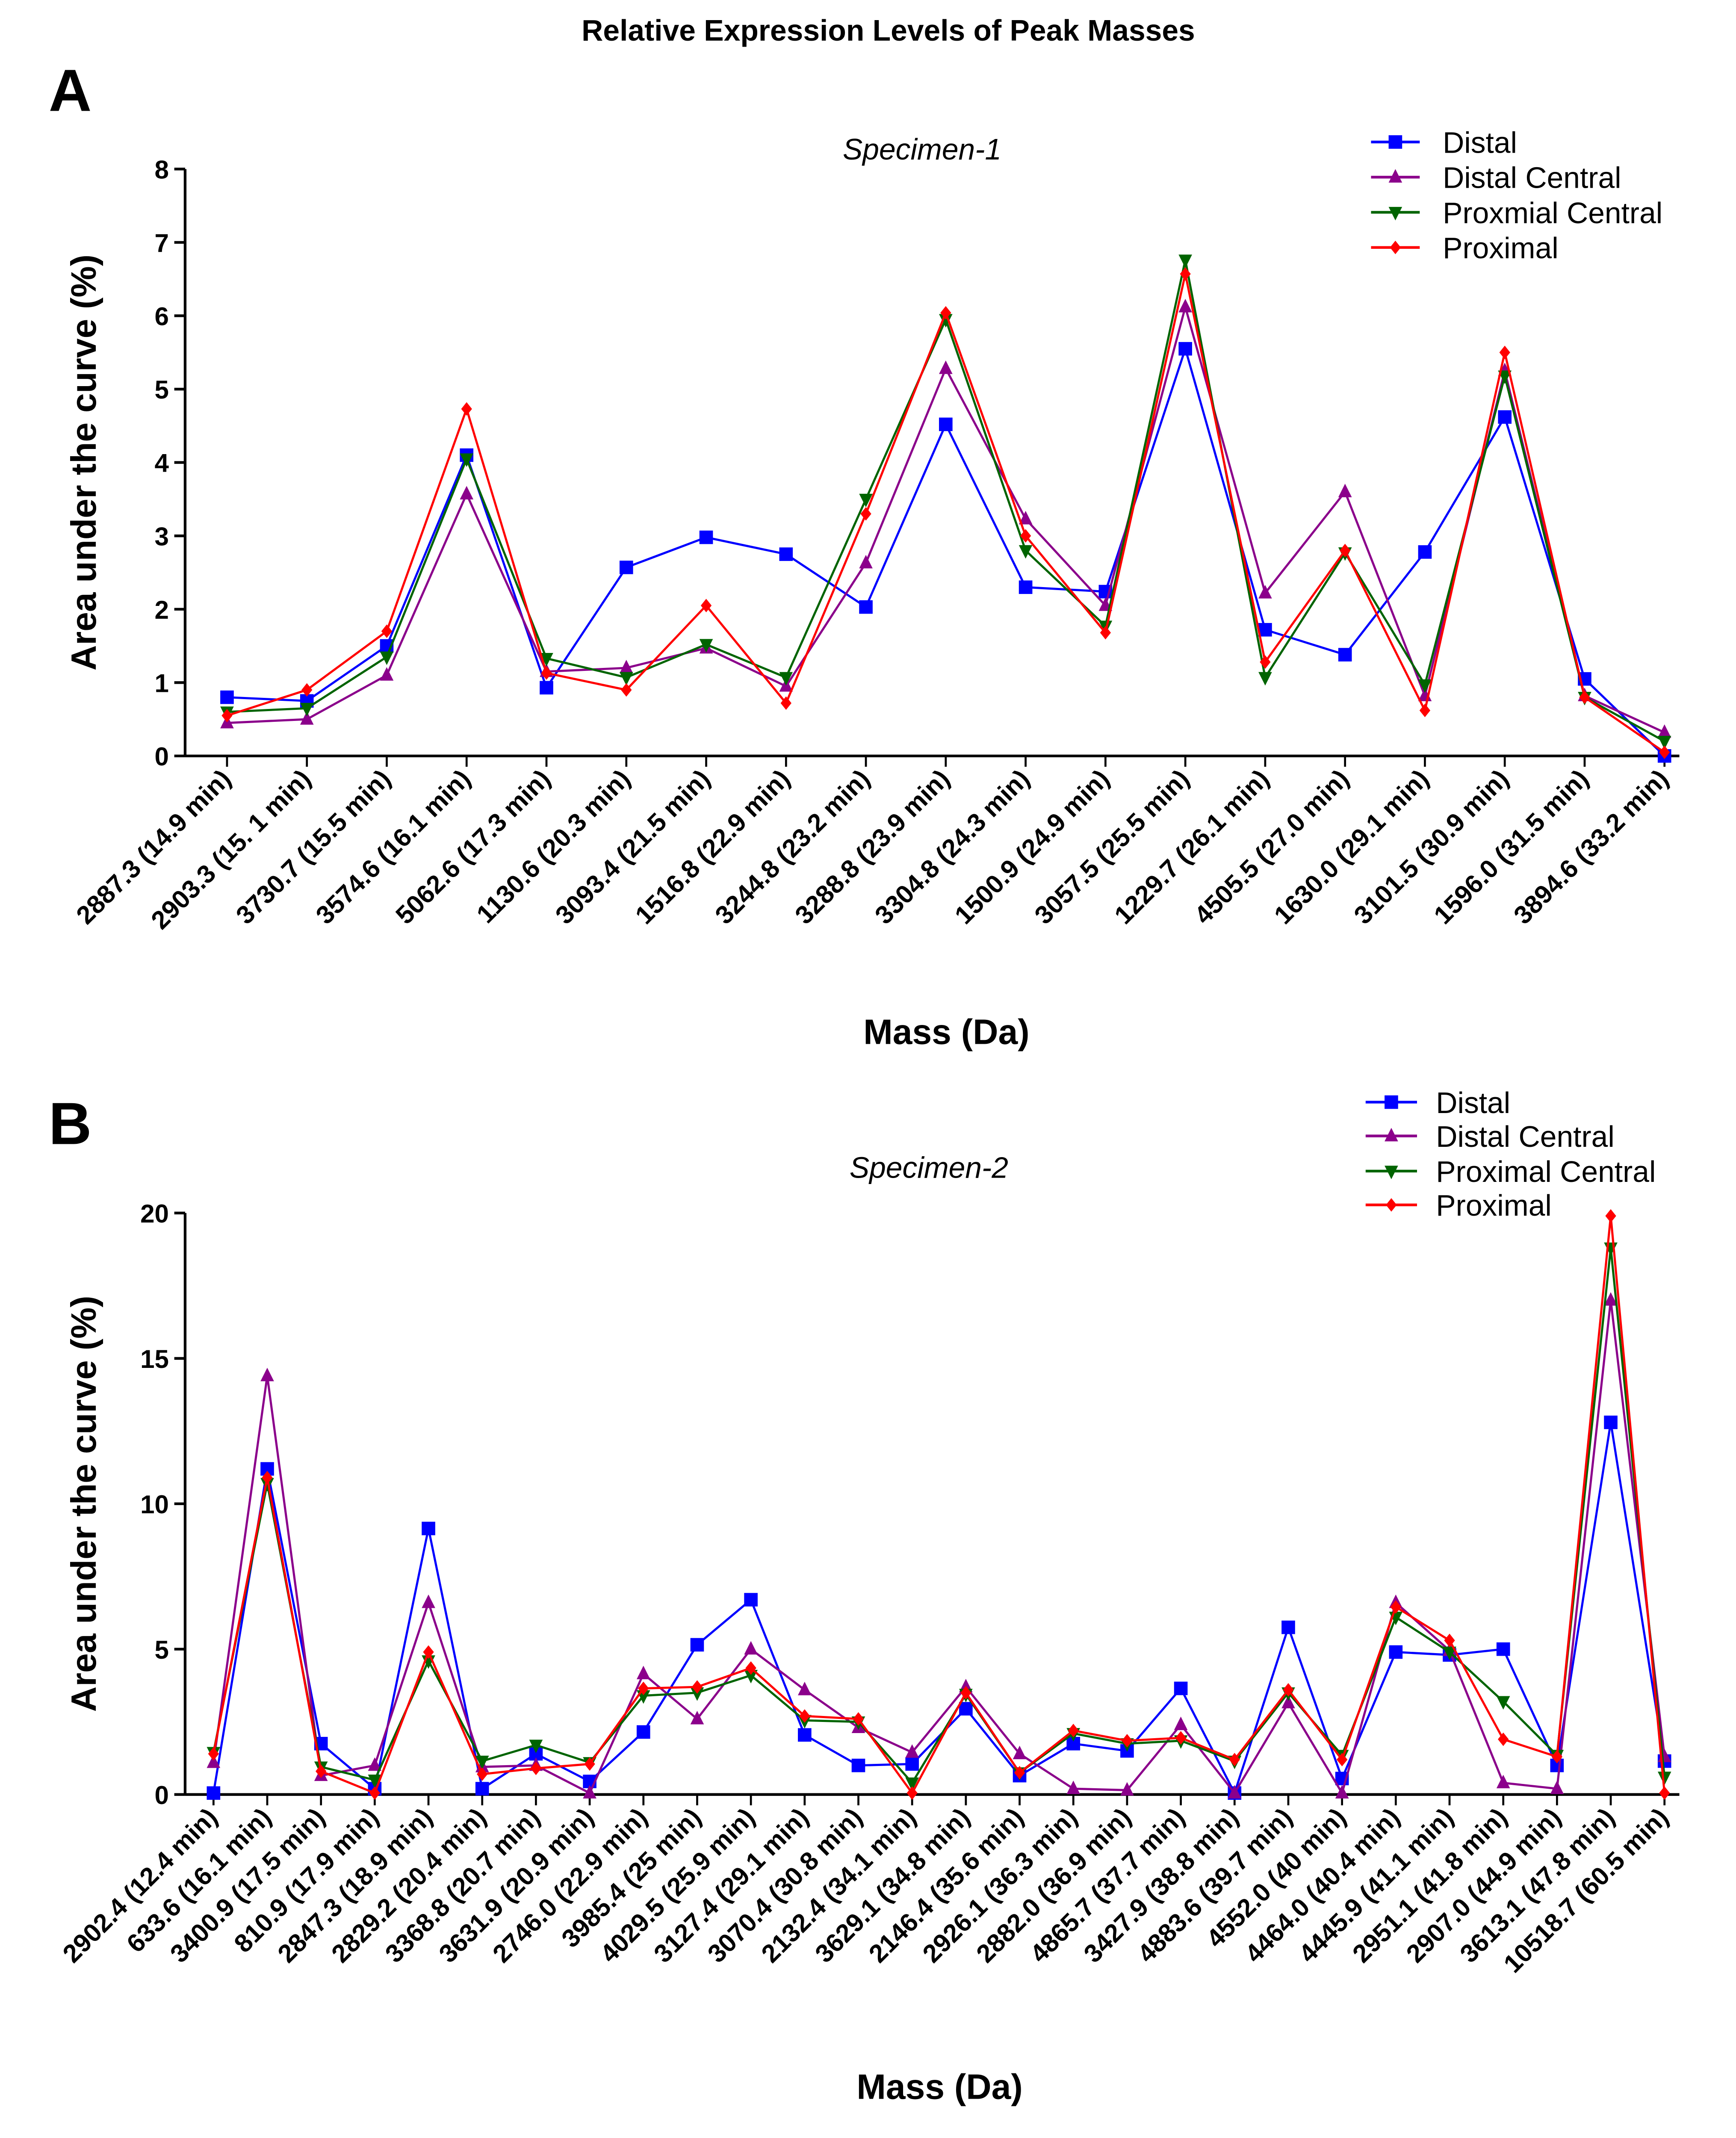 The image size is (1736, 2138). What do you see at coordinates (1192, 847) in the screenshot?
I see `x-tick-label: 1229.7 (26.1 min)` at bounding box center [1192, 847].